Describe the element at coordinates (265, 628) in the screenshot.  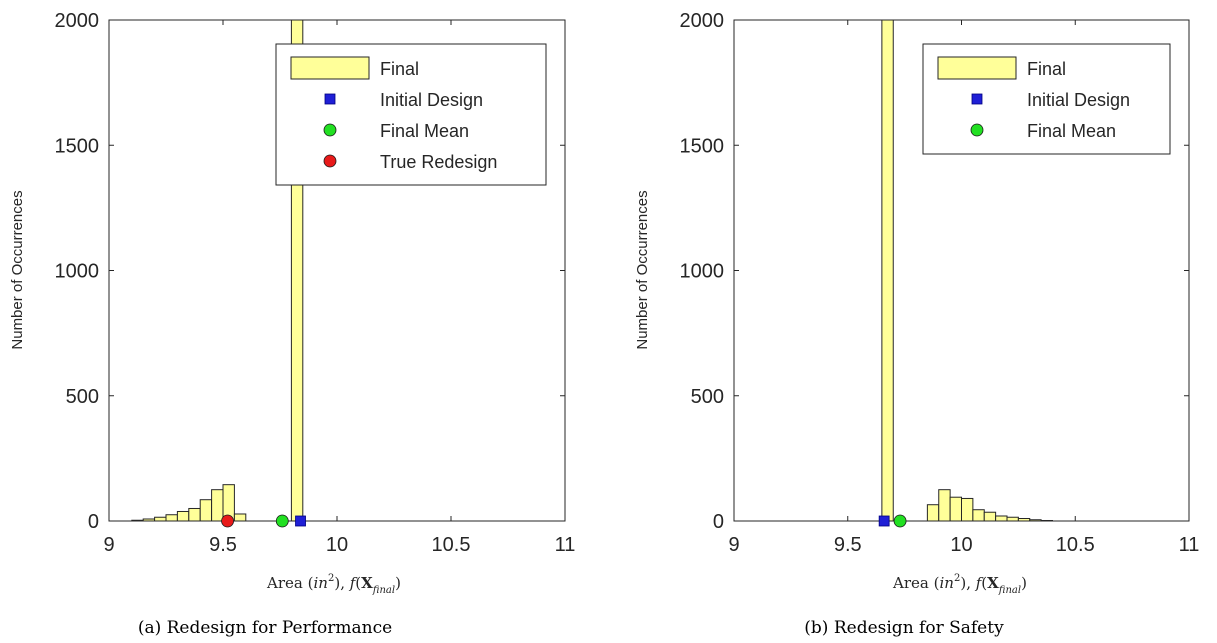
I see `panel-caption: (a) Redesign for Performance` at that location.